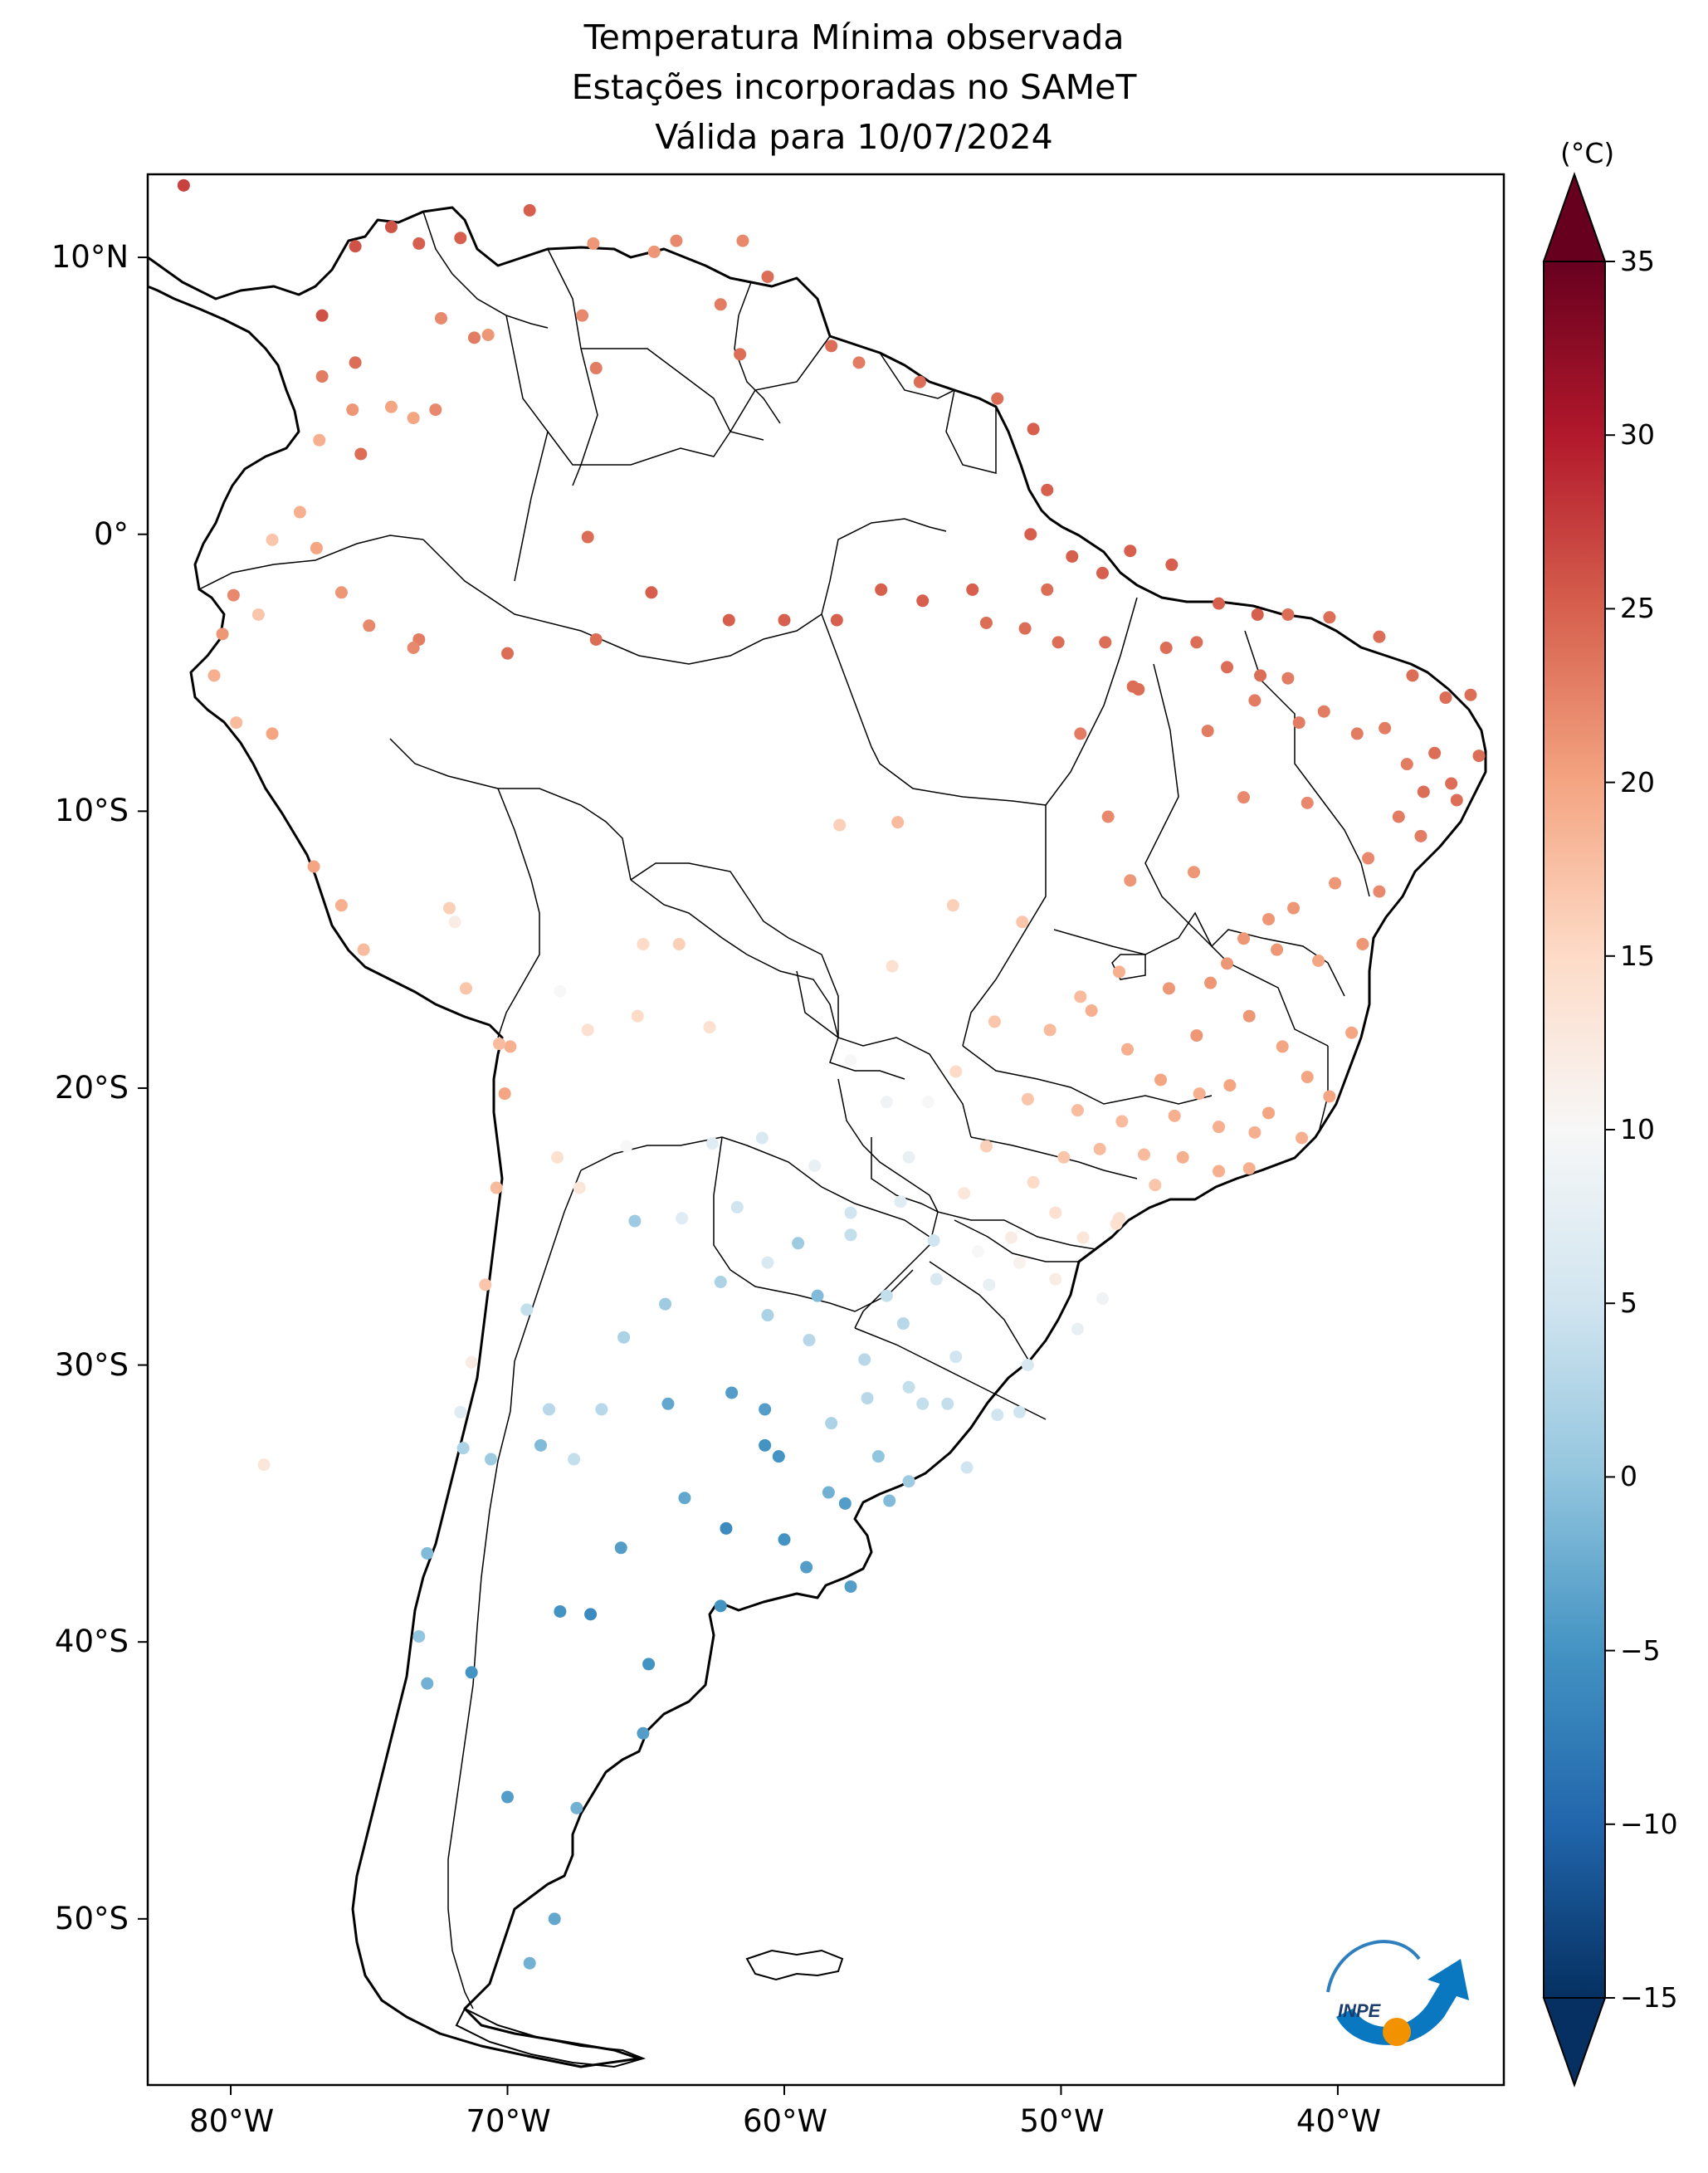 This screenshot has height=2173, width=1708. What do you see at coordinates (1628, 1477) in the screenshot?
I see `colorbar-tick-label: 0` at bounding box center [1628, 1477].